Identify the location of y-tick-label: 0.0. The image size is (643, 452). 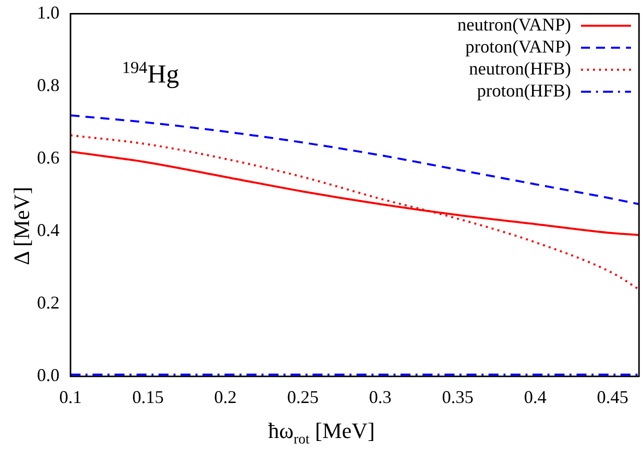
(48, 375).